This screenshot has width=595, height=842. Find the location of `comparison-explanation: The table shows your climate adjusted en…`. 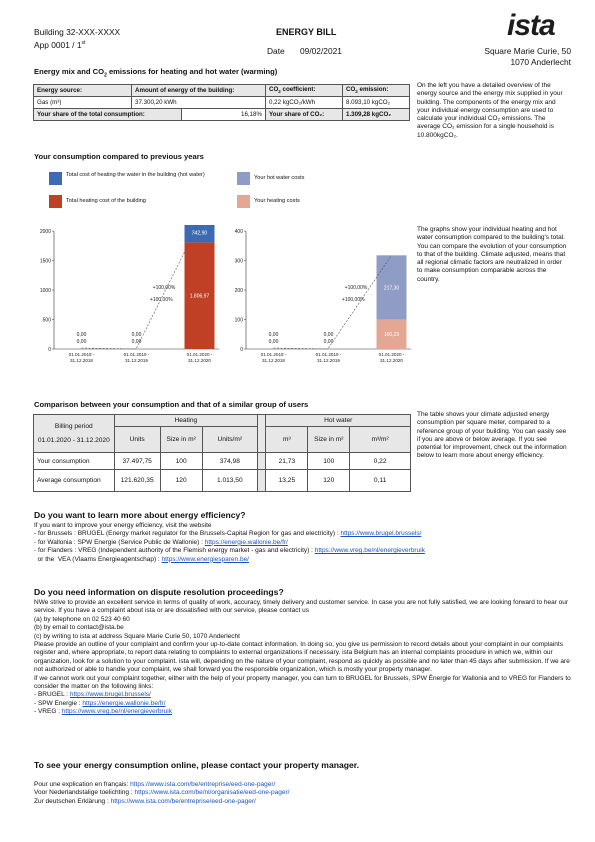

comparison-explanation: The table shows your climate adjusted en… is located at coordinates (492, 435).